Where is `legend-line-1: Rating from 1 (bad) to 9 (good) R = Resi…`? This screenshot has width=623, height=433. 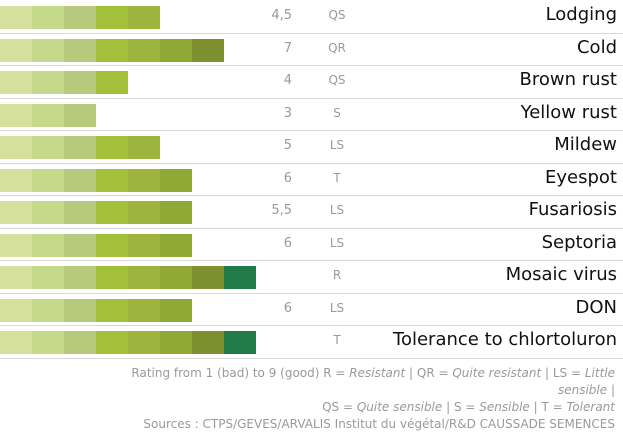 legend-line-1: Rating from 1 (bad) to 9 (good) R = Resi… is located at coordinates (373, 381).